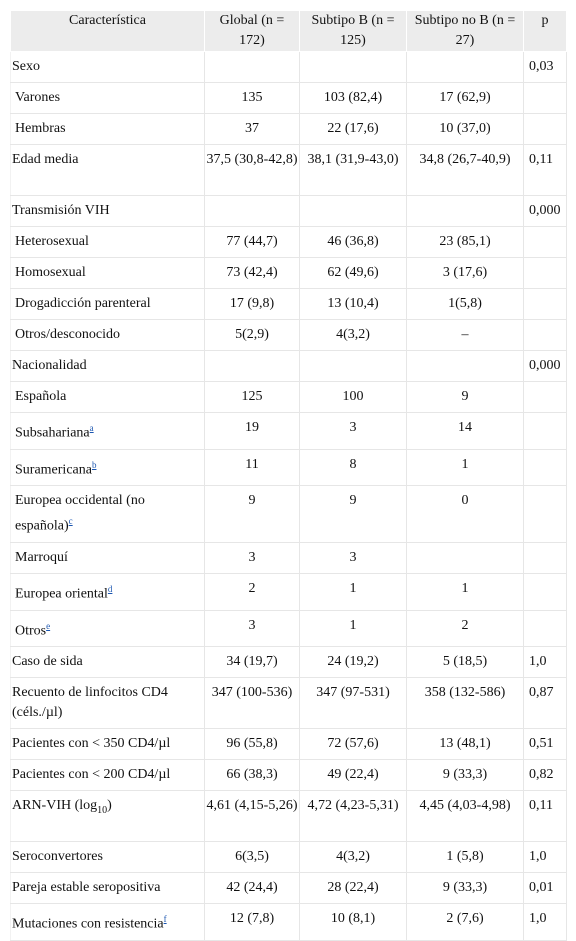 The image size is (576, 941). Describe the element at coordinates (107, 242) in the screenshot. I see `row-label: Heterosexual` at that location.